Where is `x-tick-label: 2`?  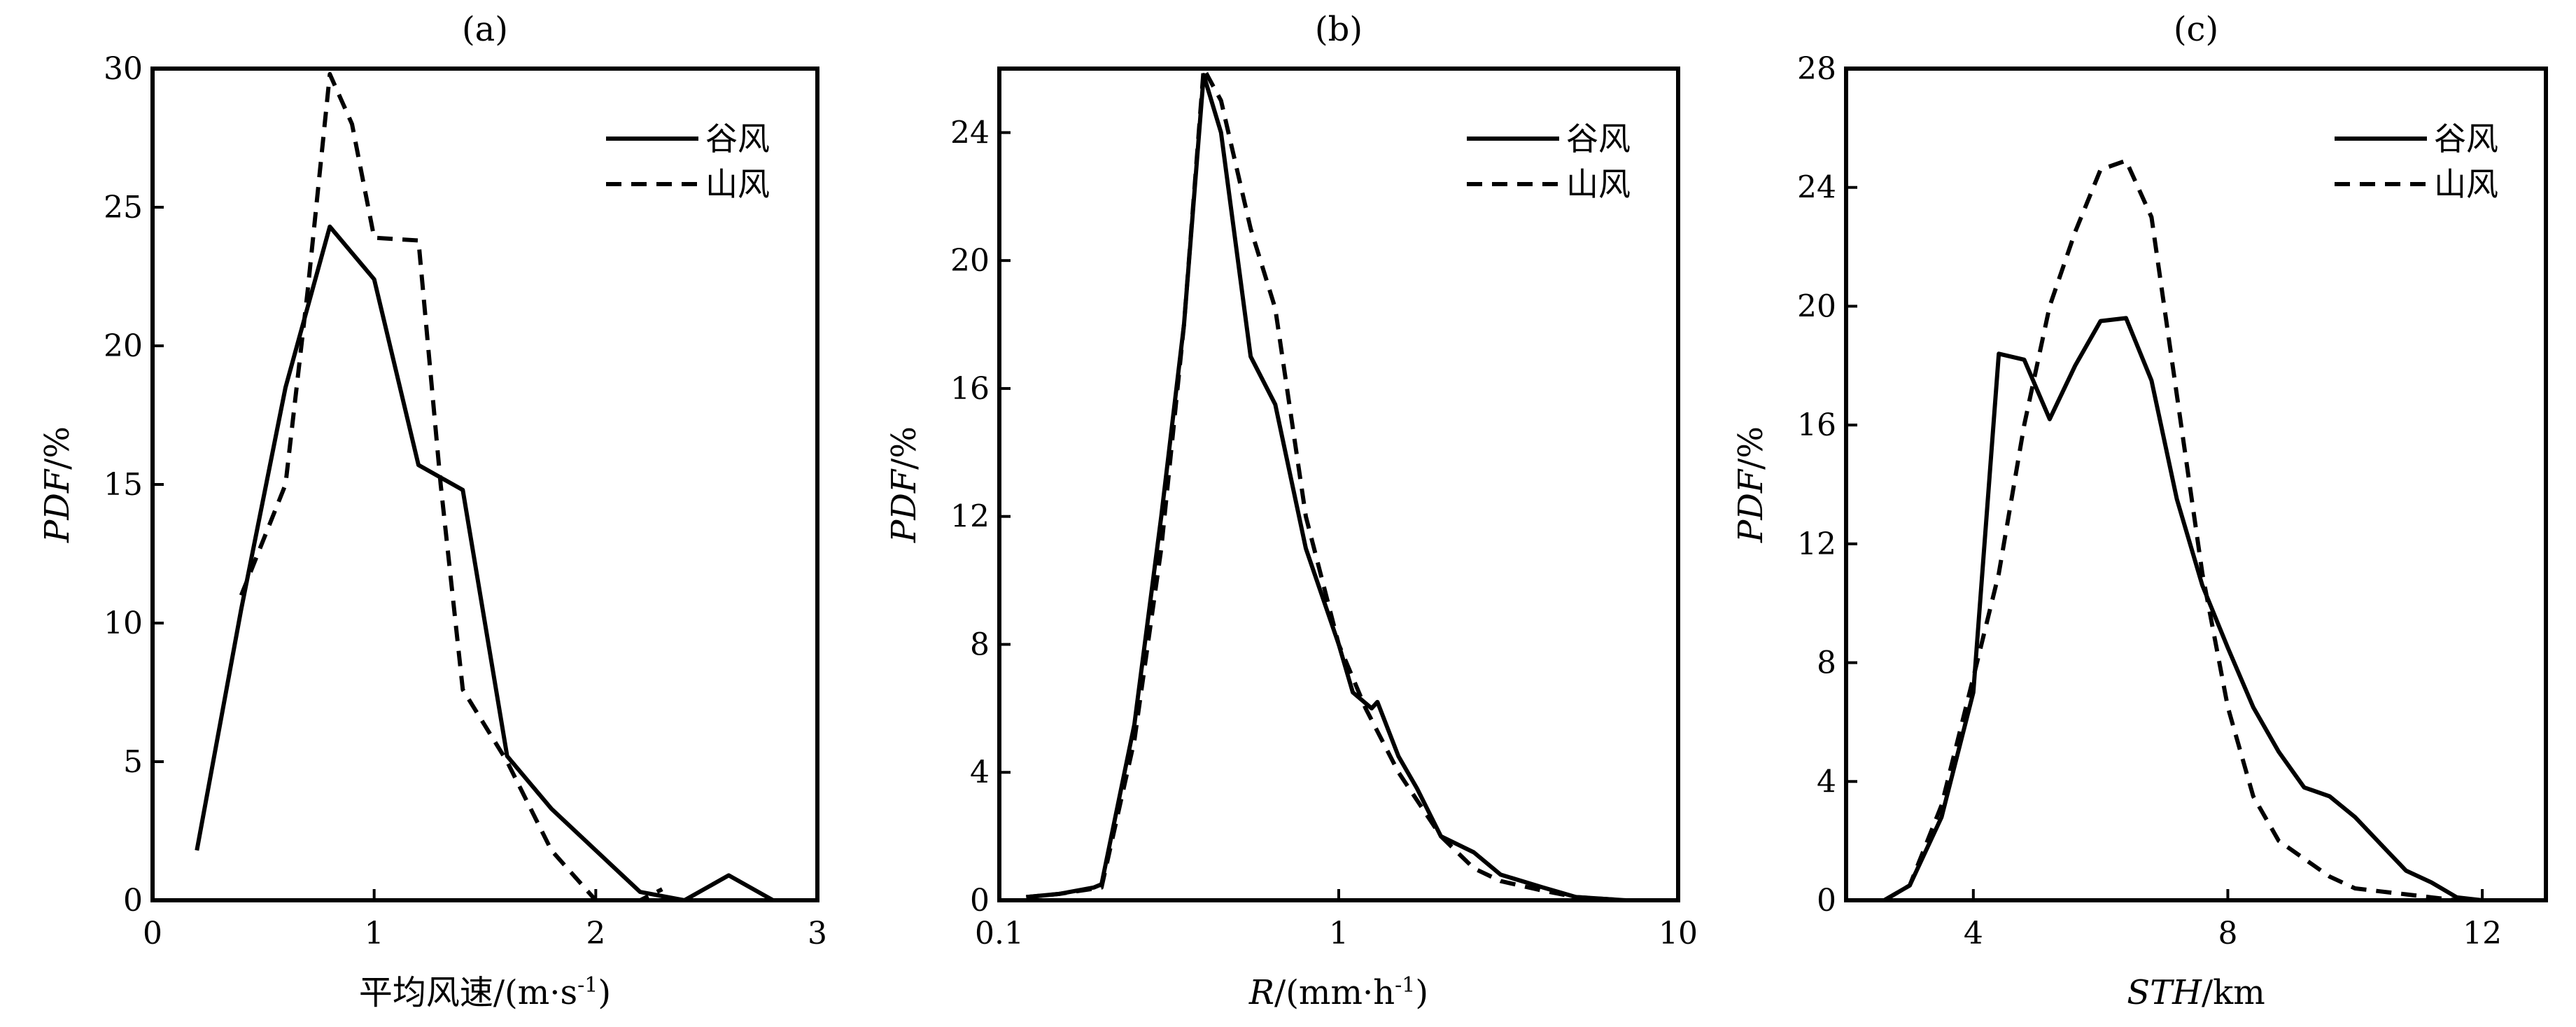
x-tick-label: 2 is located at coordinates (595, 933).